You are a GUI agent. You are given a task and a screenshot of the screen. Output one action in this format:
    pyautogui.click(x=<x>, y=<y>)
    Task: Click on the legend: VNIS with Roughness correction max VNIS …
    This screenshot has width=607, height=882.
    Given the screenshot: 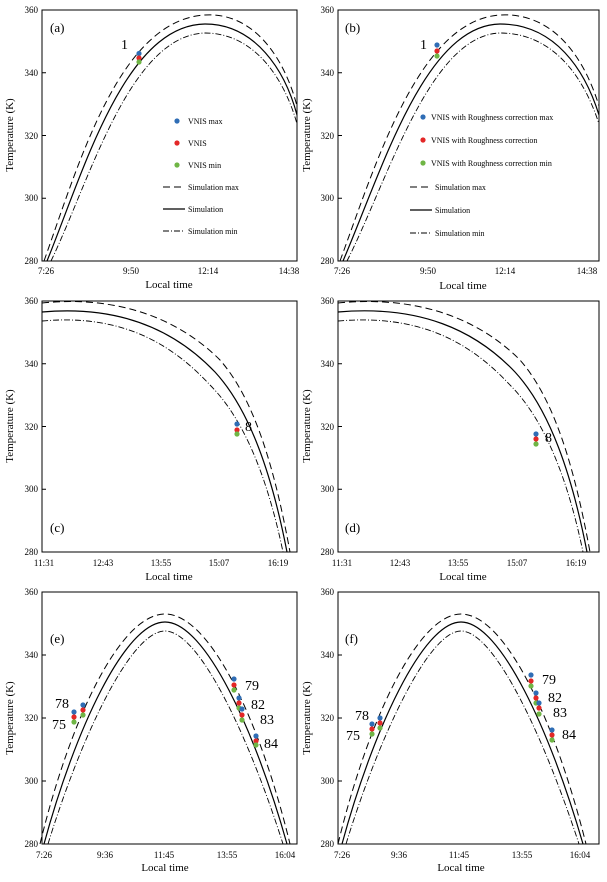 What is the action you would take?
    pyautogui.click(x=481, y=175)
    